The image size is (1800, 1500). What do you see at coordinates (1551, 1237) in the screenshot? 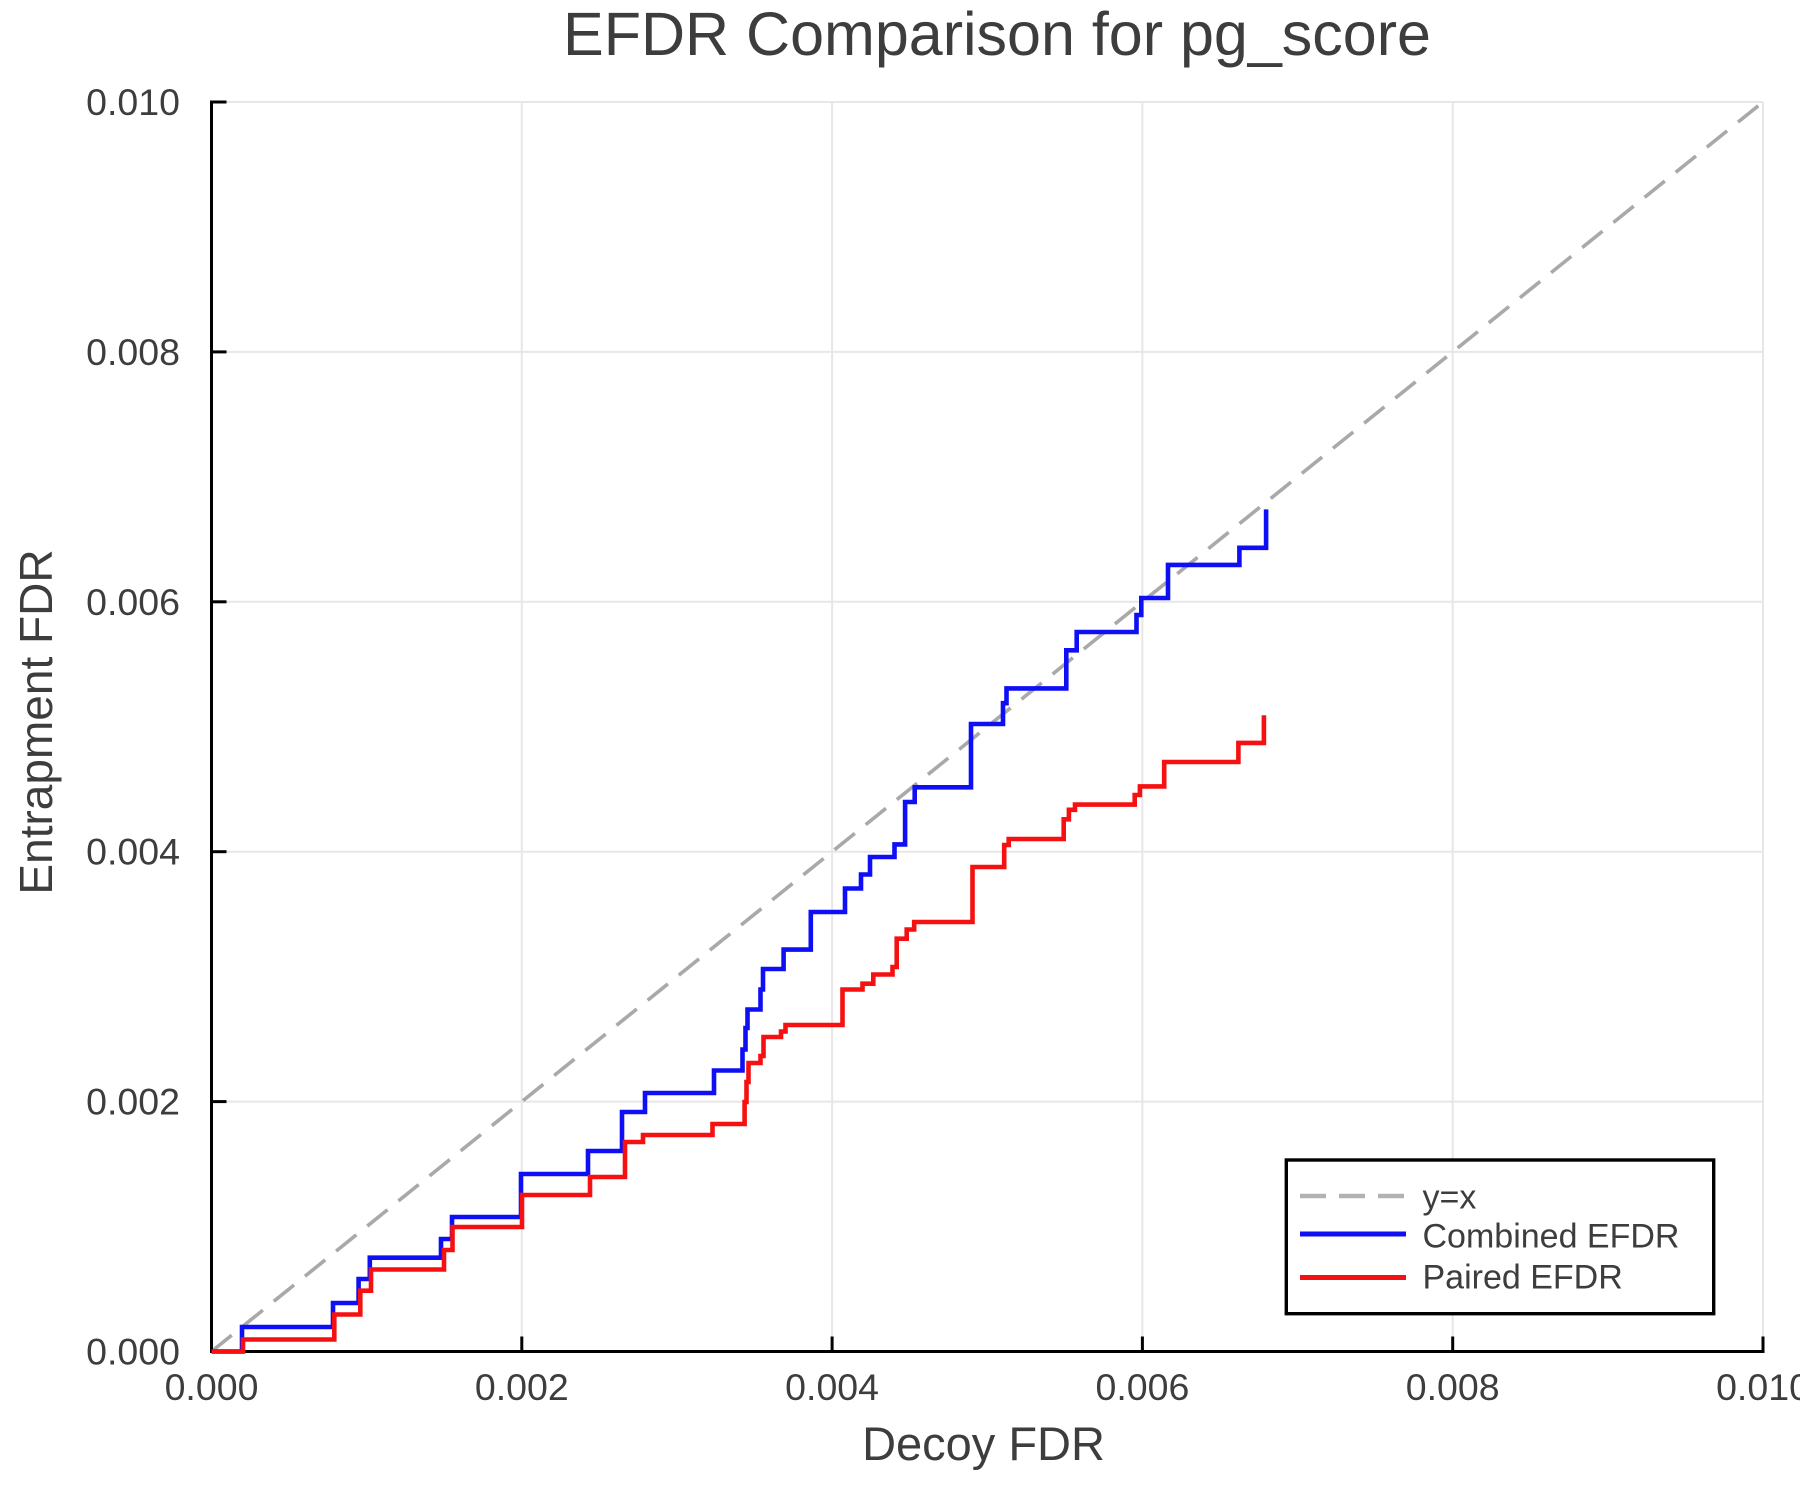
I see `svg-text: Combined EFDR` at bounding box center [1551, 1237].